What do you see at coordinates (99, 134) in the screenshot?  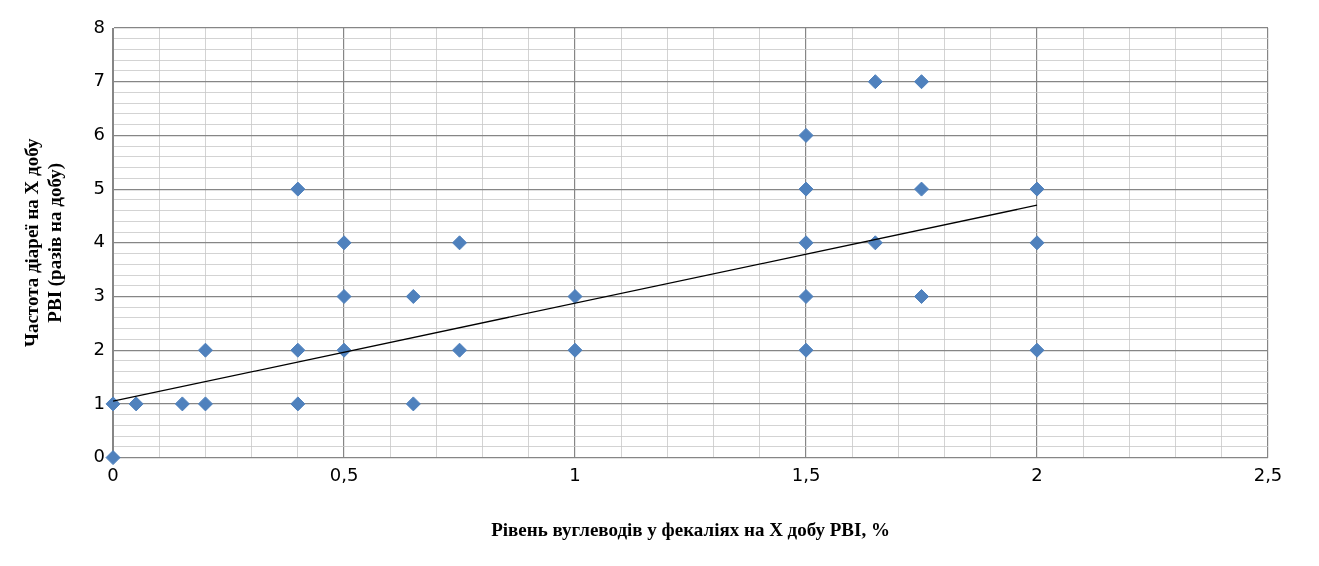 I see `y-tick-label: 6` at bounding box center [99, 134].